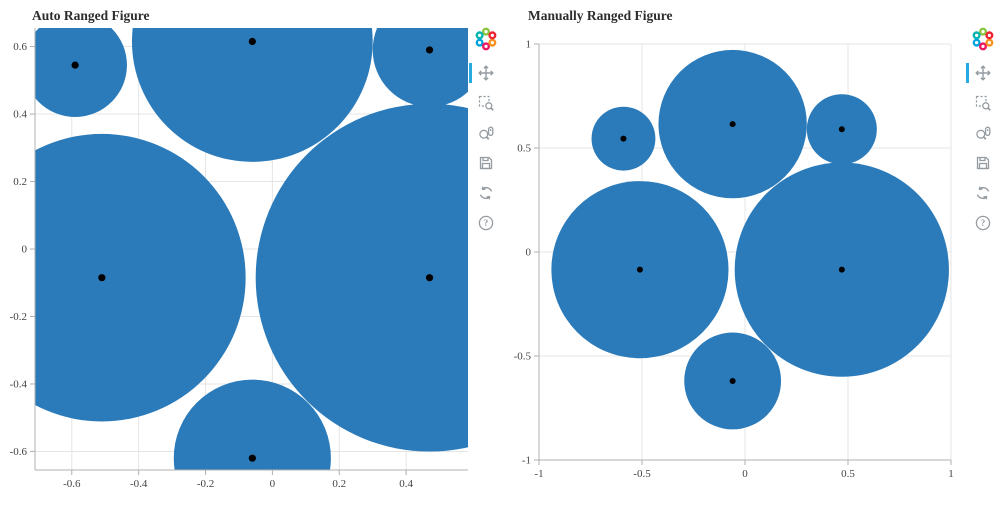  Describe the element at coordinates (600, 15) in the screenshot. I see `figure-title: Manually Ranged Figure` at that location.